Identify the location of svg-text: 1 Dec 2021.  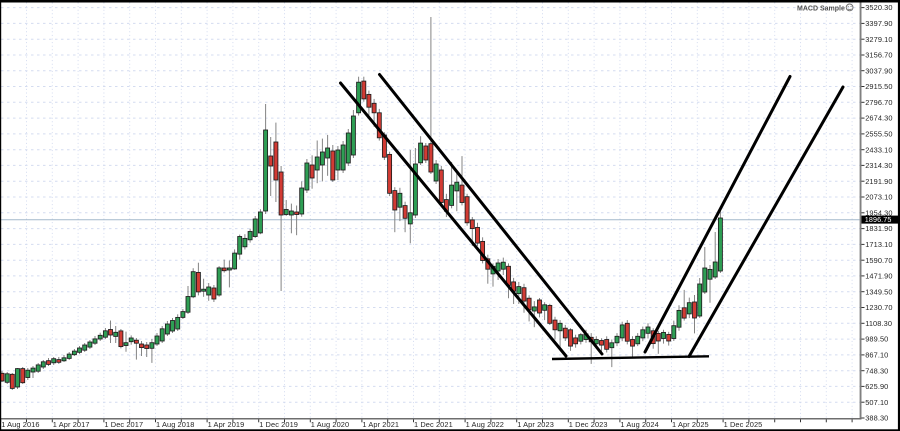
(433, 424).